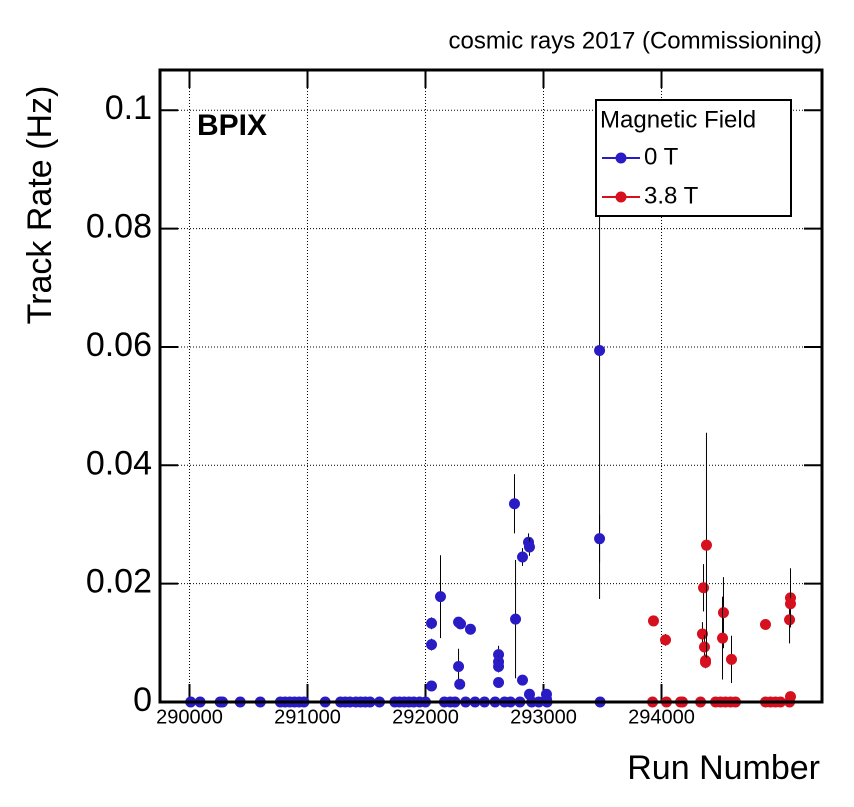  What do you see at coordinates (307, 717) in the screenshot?
I see `x-tick-label: 291000` at bounding box center [307, 717].